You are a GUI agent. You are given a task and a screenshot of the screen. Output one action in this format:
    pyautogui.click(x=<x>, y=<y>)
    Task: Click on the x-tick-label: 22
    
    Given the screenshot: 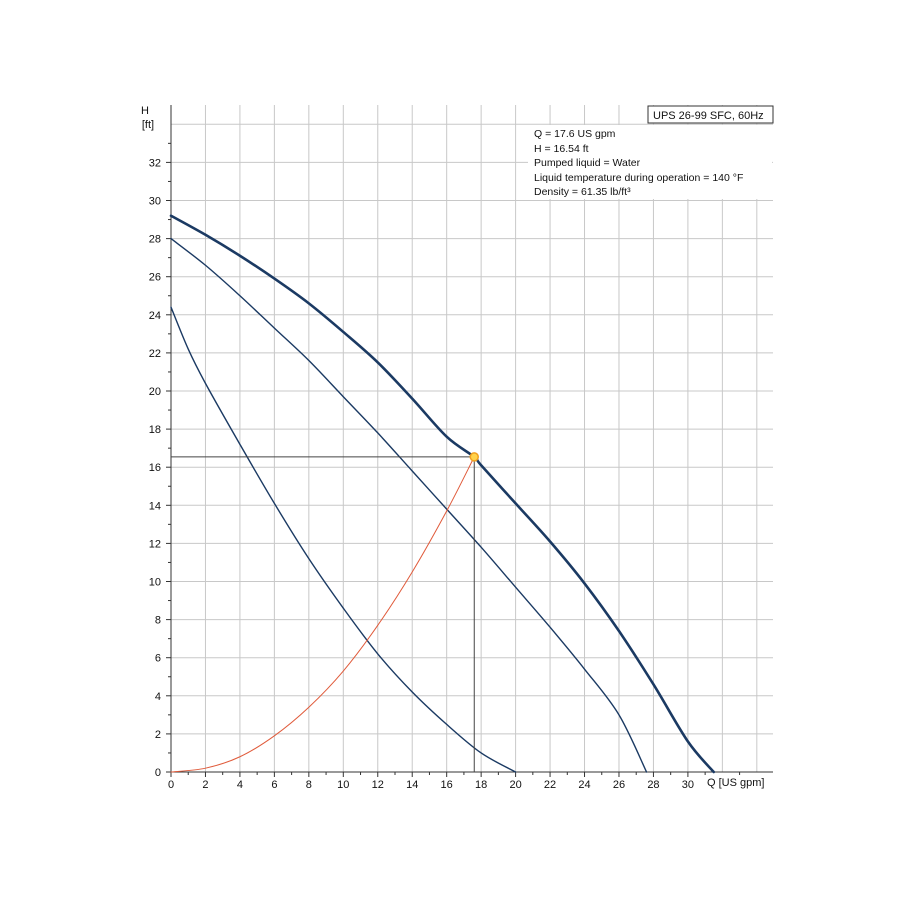 What is the action you would take?
    pyautogui.click(x=550, y=785)
    